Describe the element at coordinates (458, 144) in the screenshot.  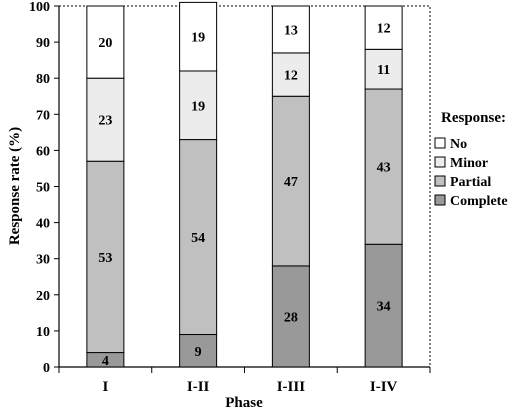
I see `legend-label: No` at that location.